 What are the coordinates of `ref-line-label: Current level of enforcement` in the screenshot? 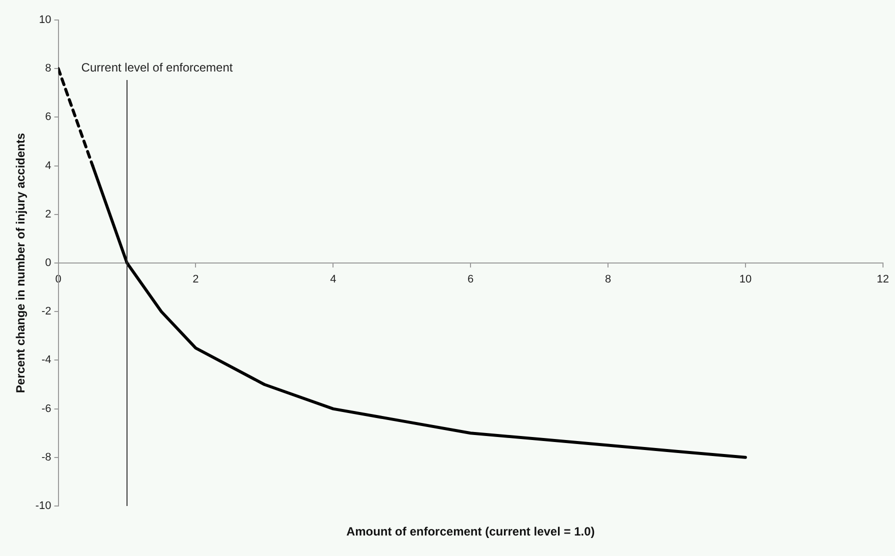 It's located at (157, 67).